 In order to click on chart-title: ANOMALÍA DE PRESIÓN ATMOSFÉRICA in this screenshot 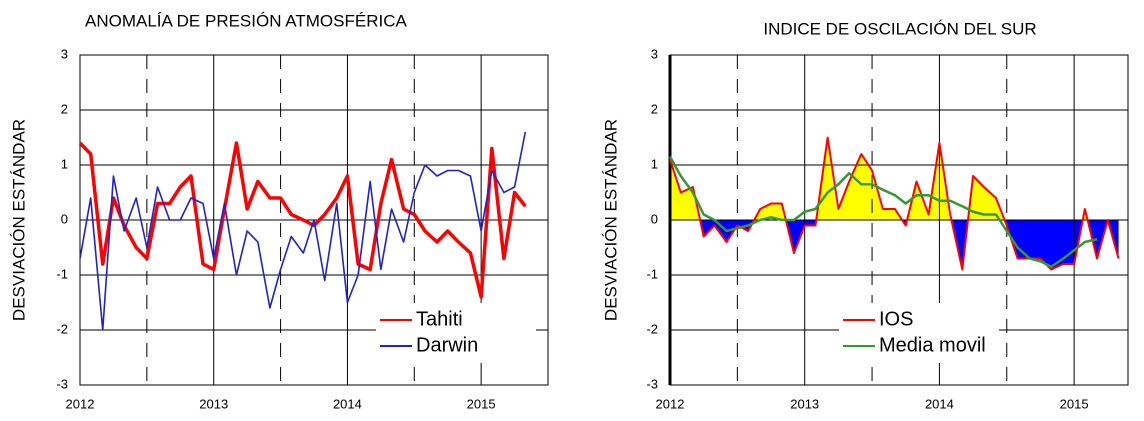, I will do `click(246, 20)`.